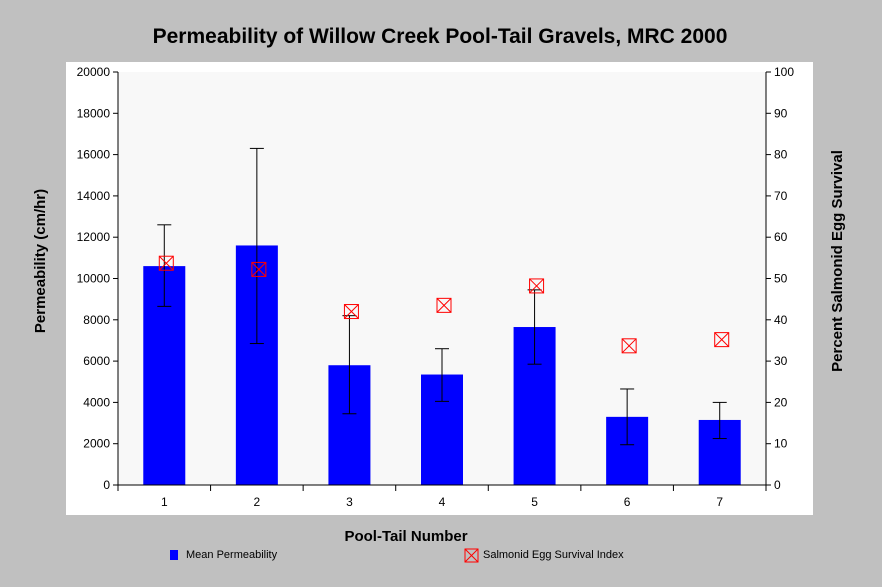  I want to click on x-tick-label: 3, so click(349, 502).